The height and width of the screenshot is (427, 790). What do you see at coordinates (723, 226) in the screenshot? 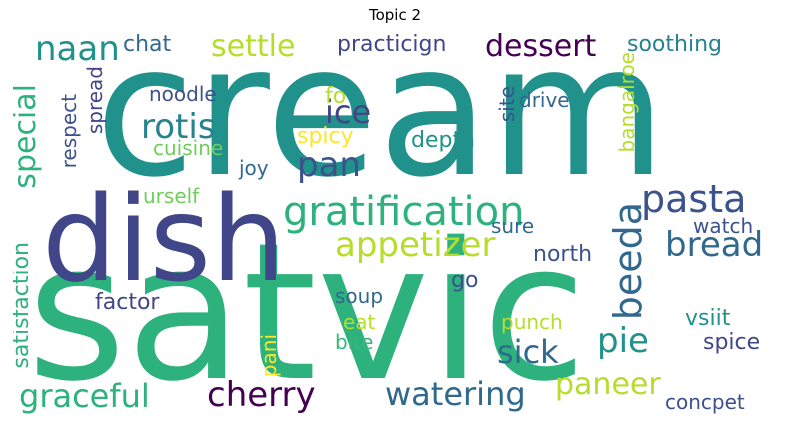
I see `word-watch: watch` at bounding box center [723, 226].